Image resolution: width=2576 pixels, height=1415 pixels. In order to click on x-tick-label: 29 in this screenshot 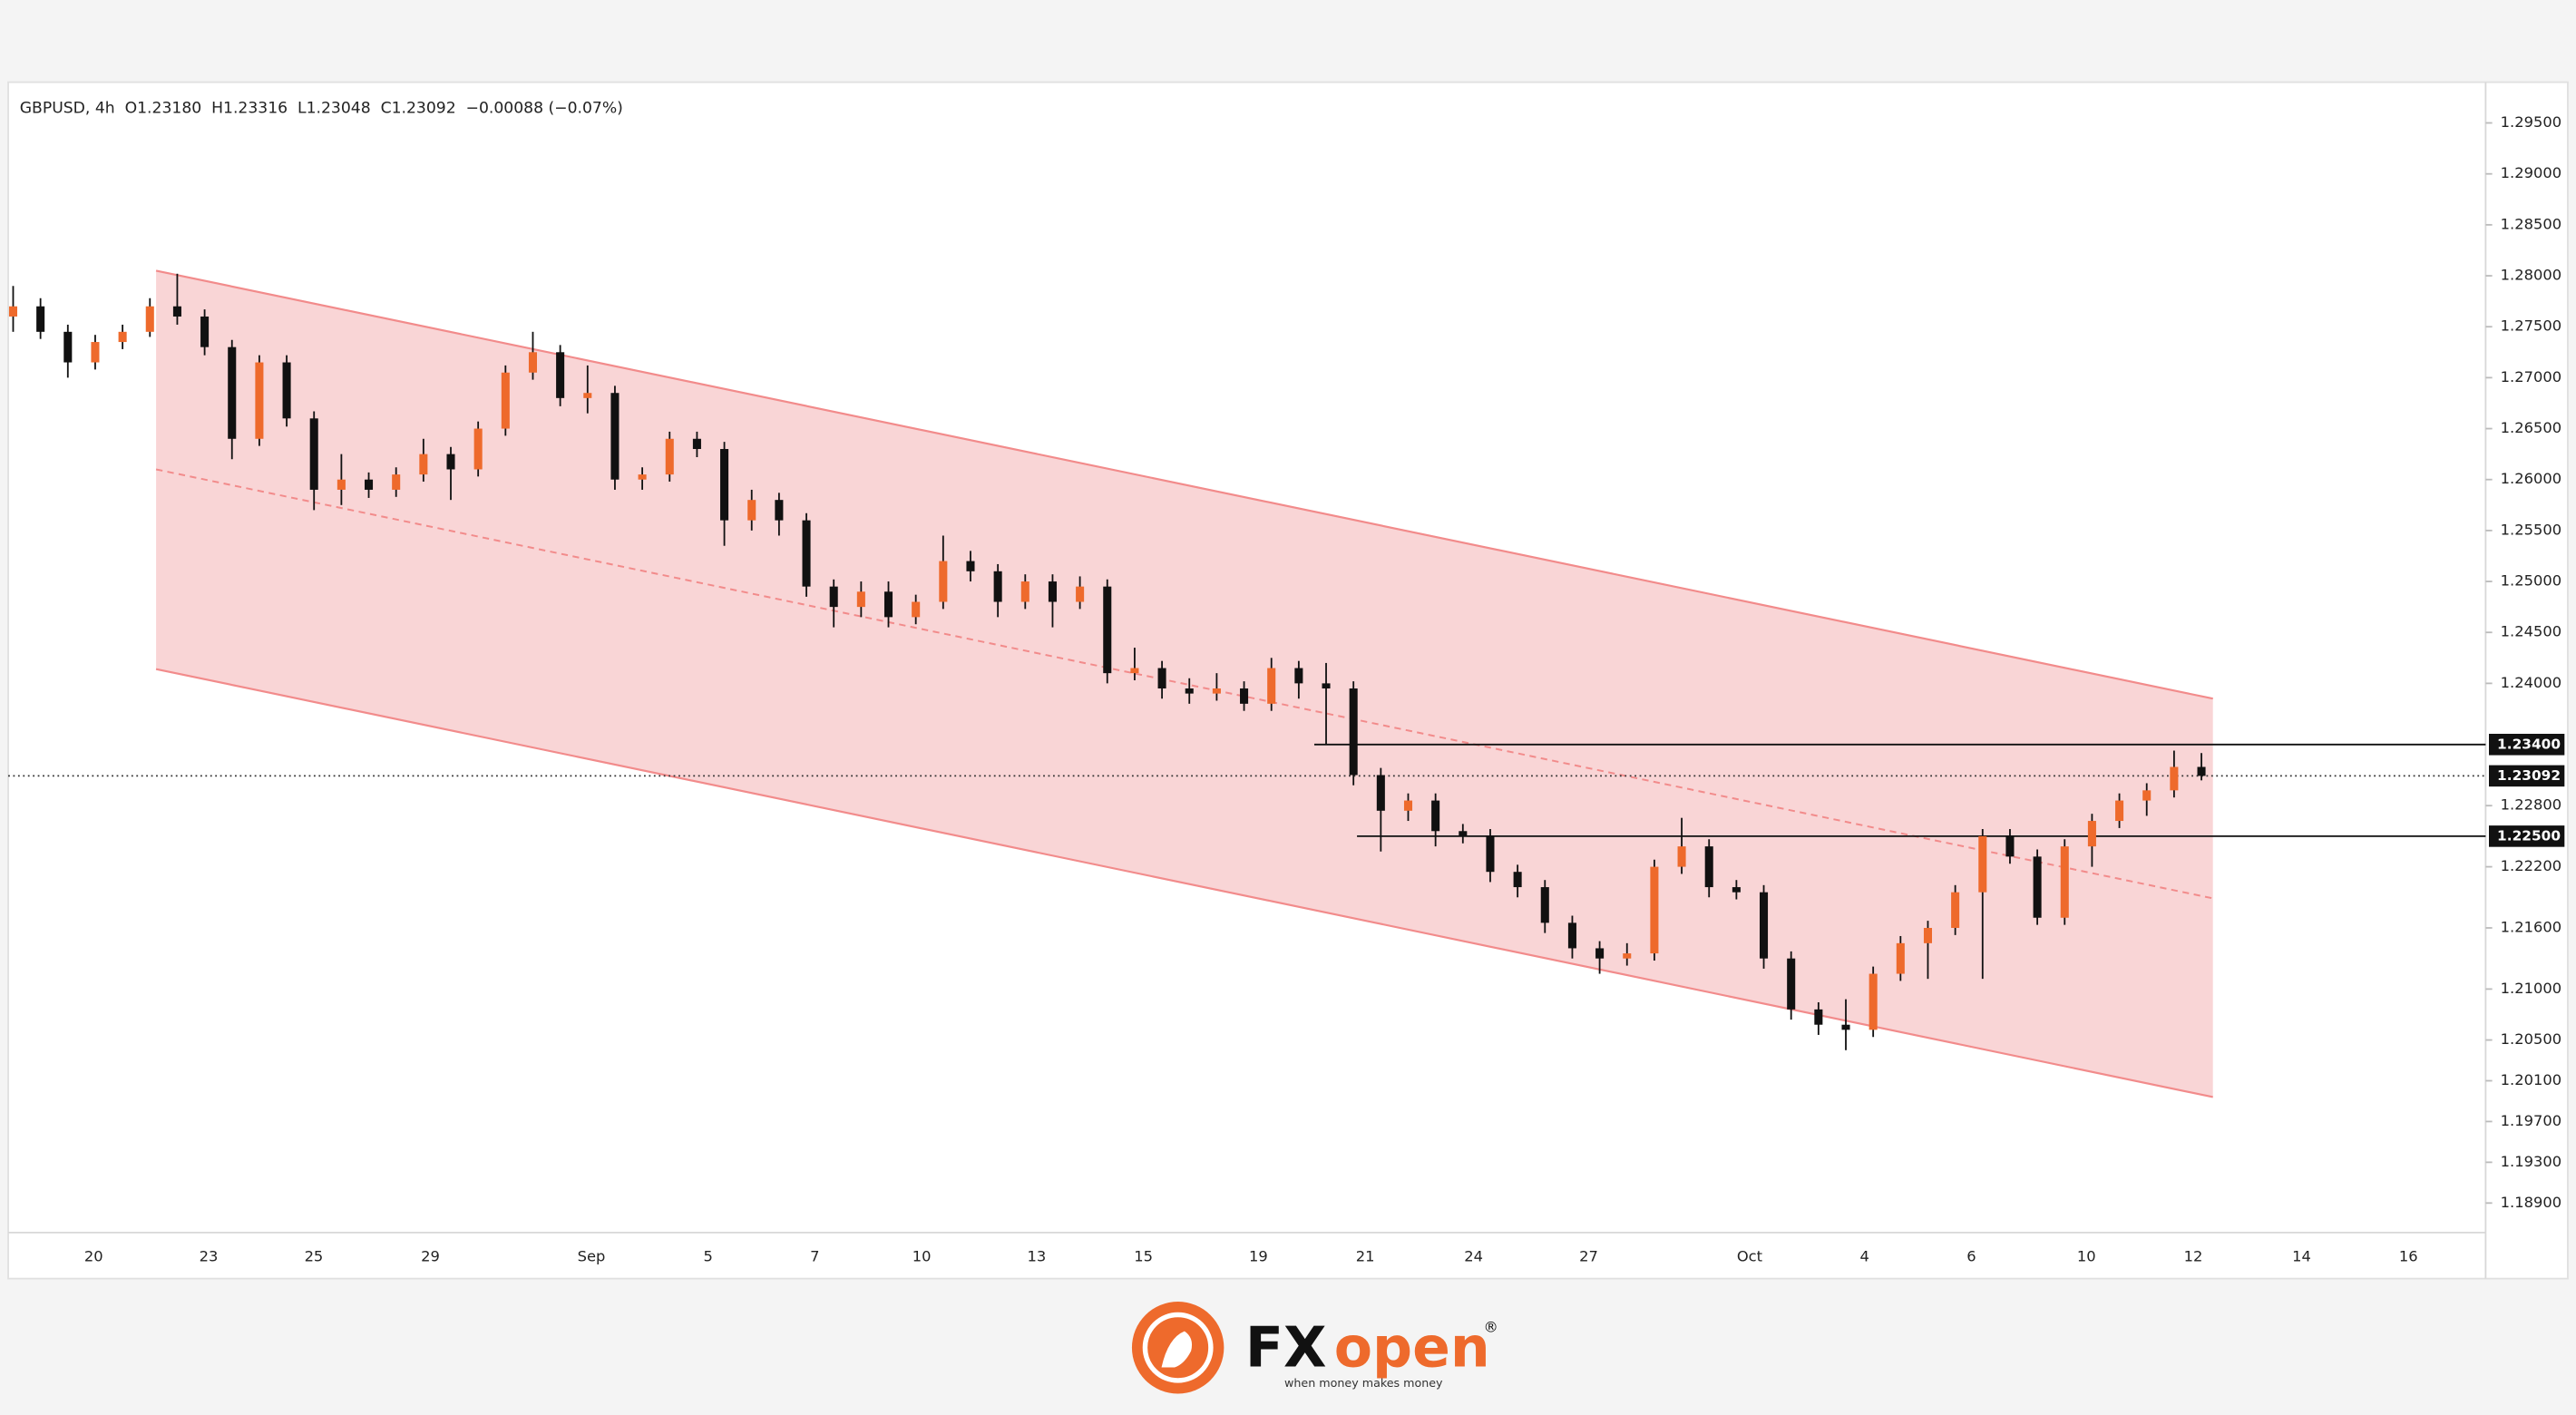, I will do `click(430, 1257)`.